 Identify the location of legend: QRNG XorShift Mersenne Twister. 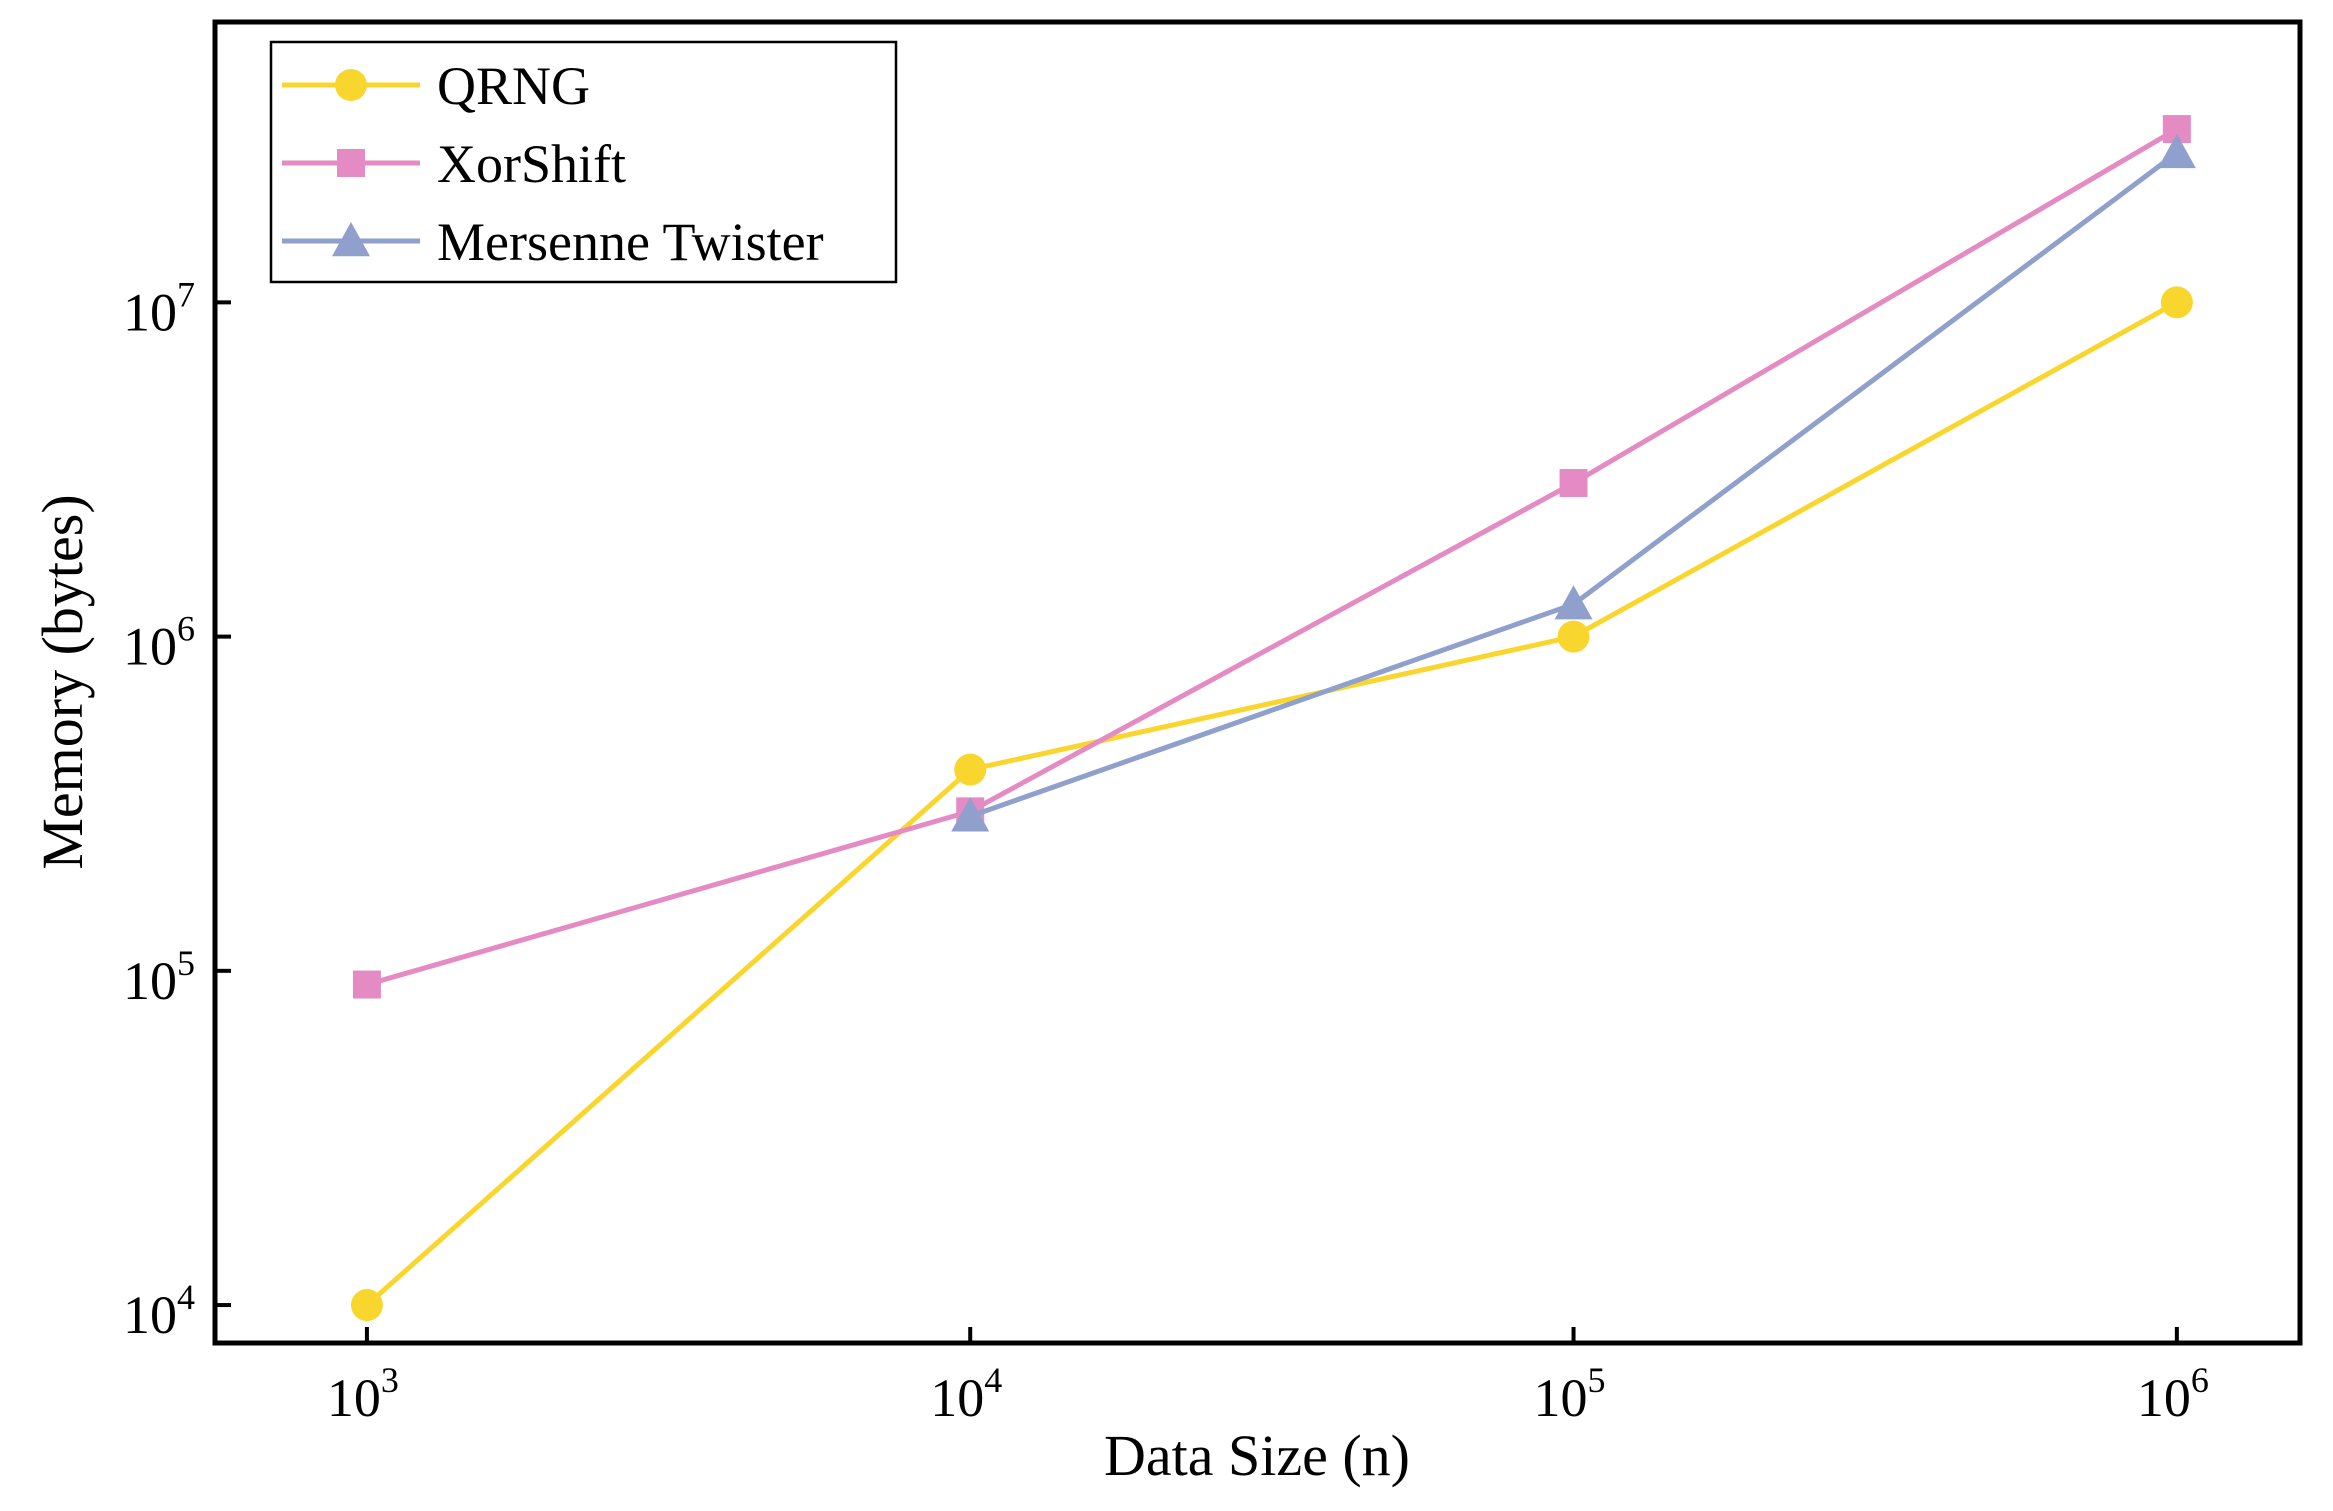
(583, 162).